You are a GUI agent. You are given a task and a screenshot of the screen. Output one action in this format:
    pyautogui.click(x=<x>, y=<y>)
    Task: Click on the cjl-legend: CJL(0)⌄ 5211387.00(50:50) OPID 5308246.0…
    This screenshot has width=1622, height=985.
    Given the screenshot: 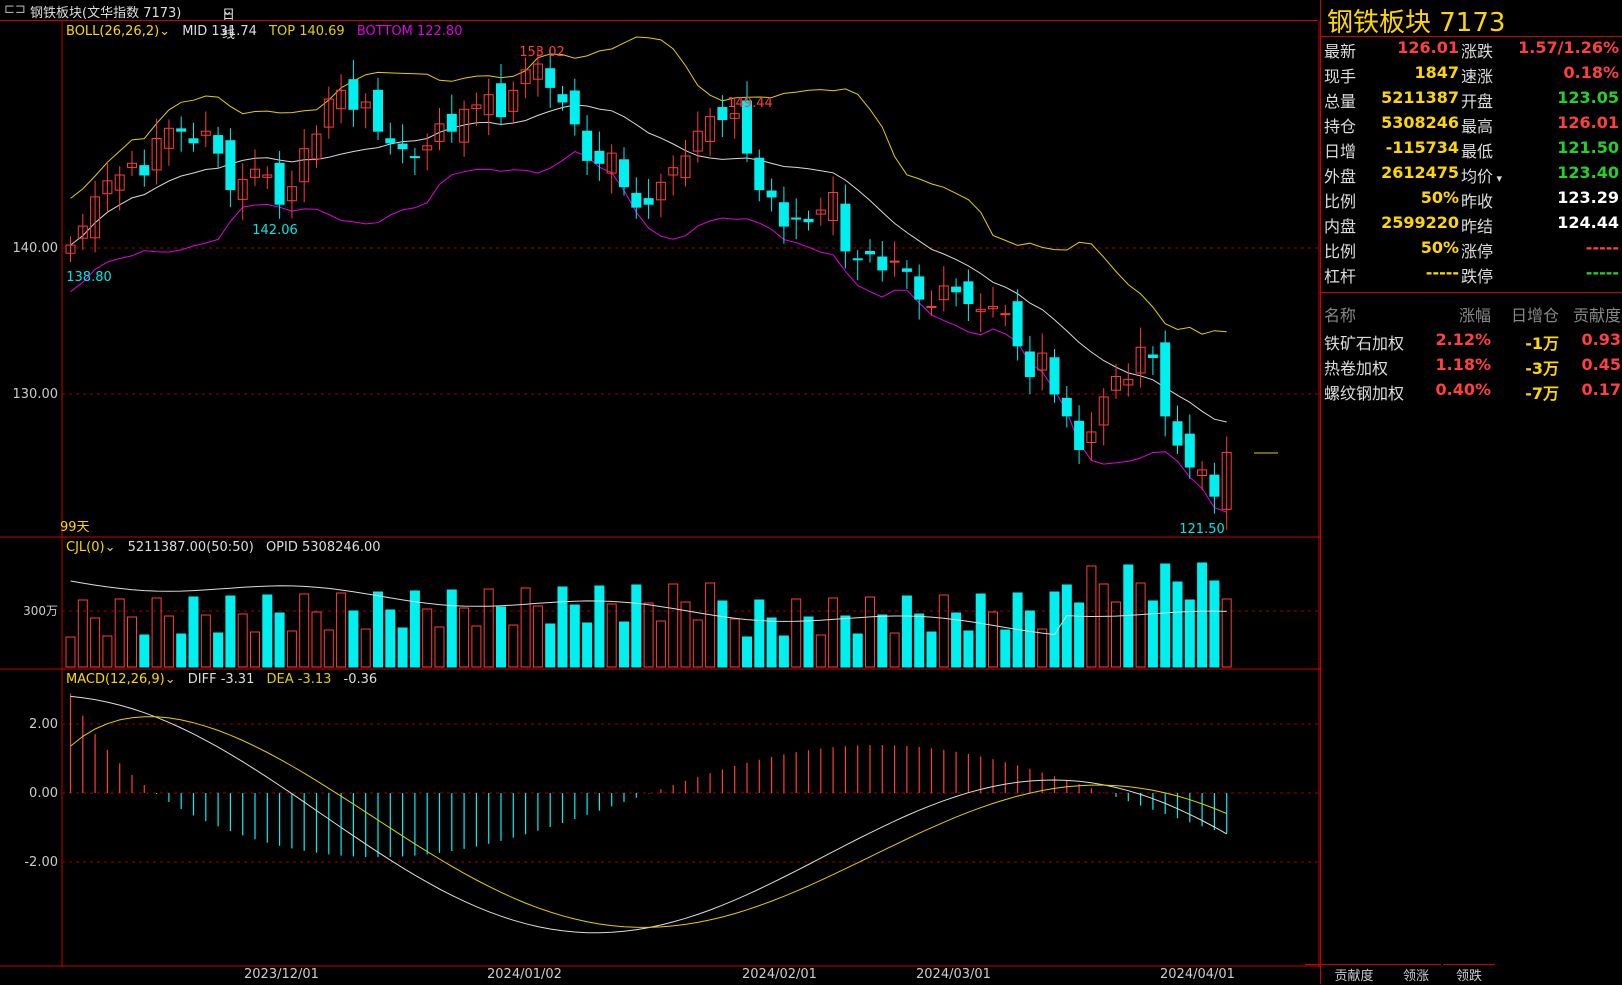 What is the action you would take?
    pyautogui.click(x=223, y=547)
    